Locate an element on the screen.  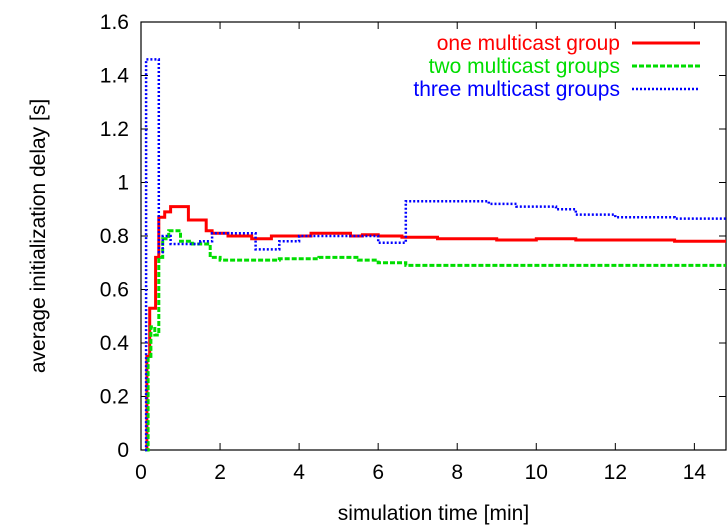
x-tick-label: 10 is located at coordinates (536, 472).